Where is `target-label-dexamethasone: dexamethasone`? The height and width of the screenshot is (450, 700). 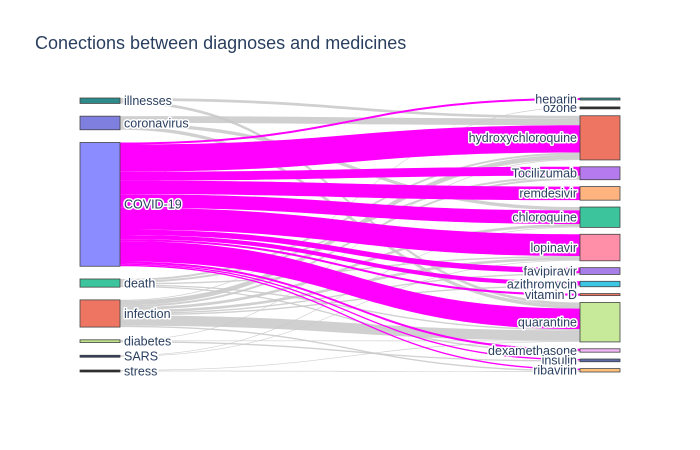
target-label-dexamethasone: dexamethasone is located at coordinates (532, 351).